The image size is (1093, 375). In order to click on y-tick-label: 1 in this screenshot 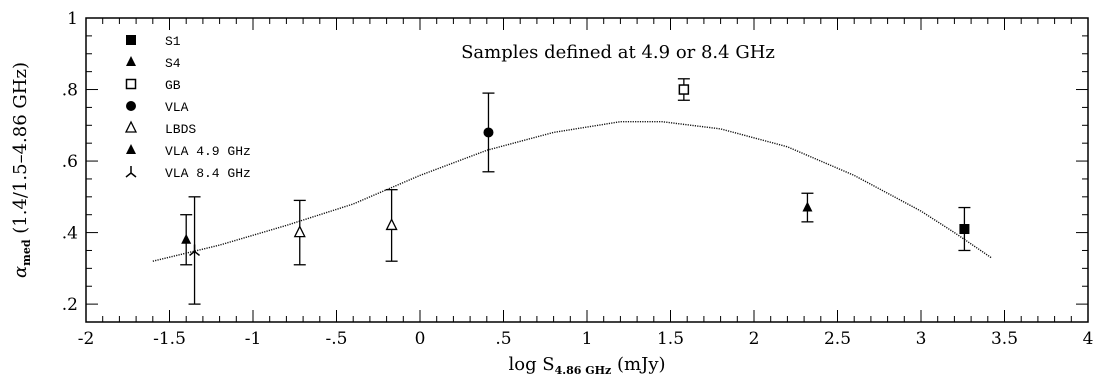, I will do `click(72, 19)`.